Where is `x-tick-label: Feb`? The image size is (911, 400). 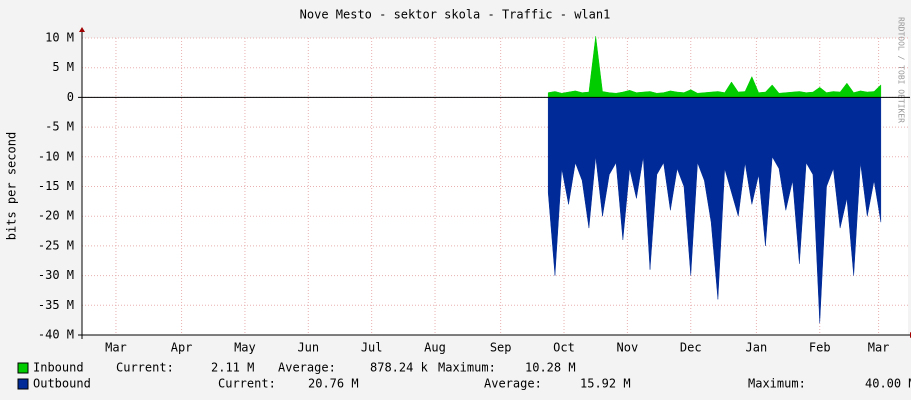 x-tick-label: Feb is located at coordinates (820, 348).